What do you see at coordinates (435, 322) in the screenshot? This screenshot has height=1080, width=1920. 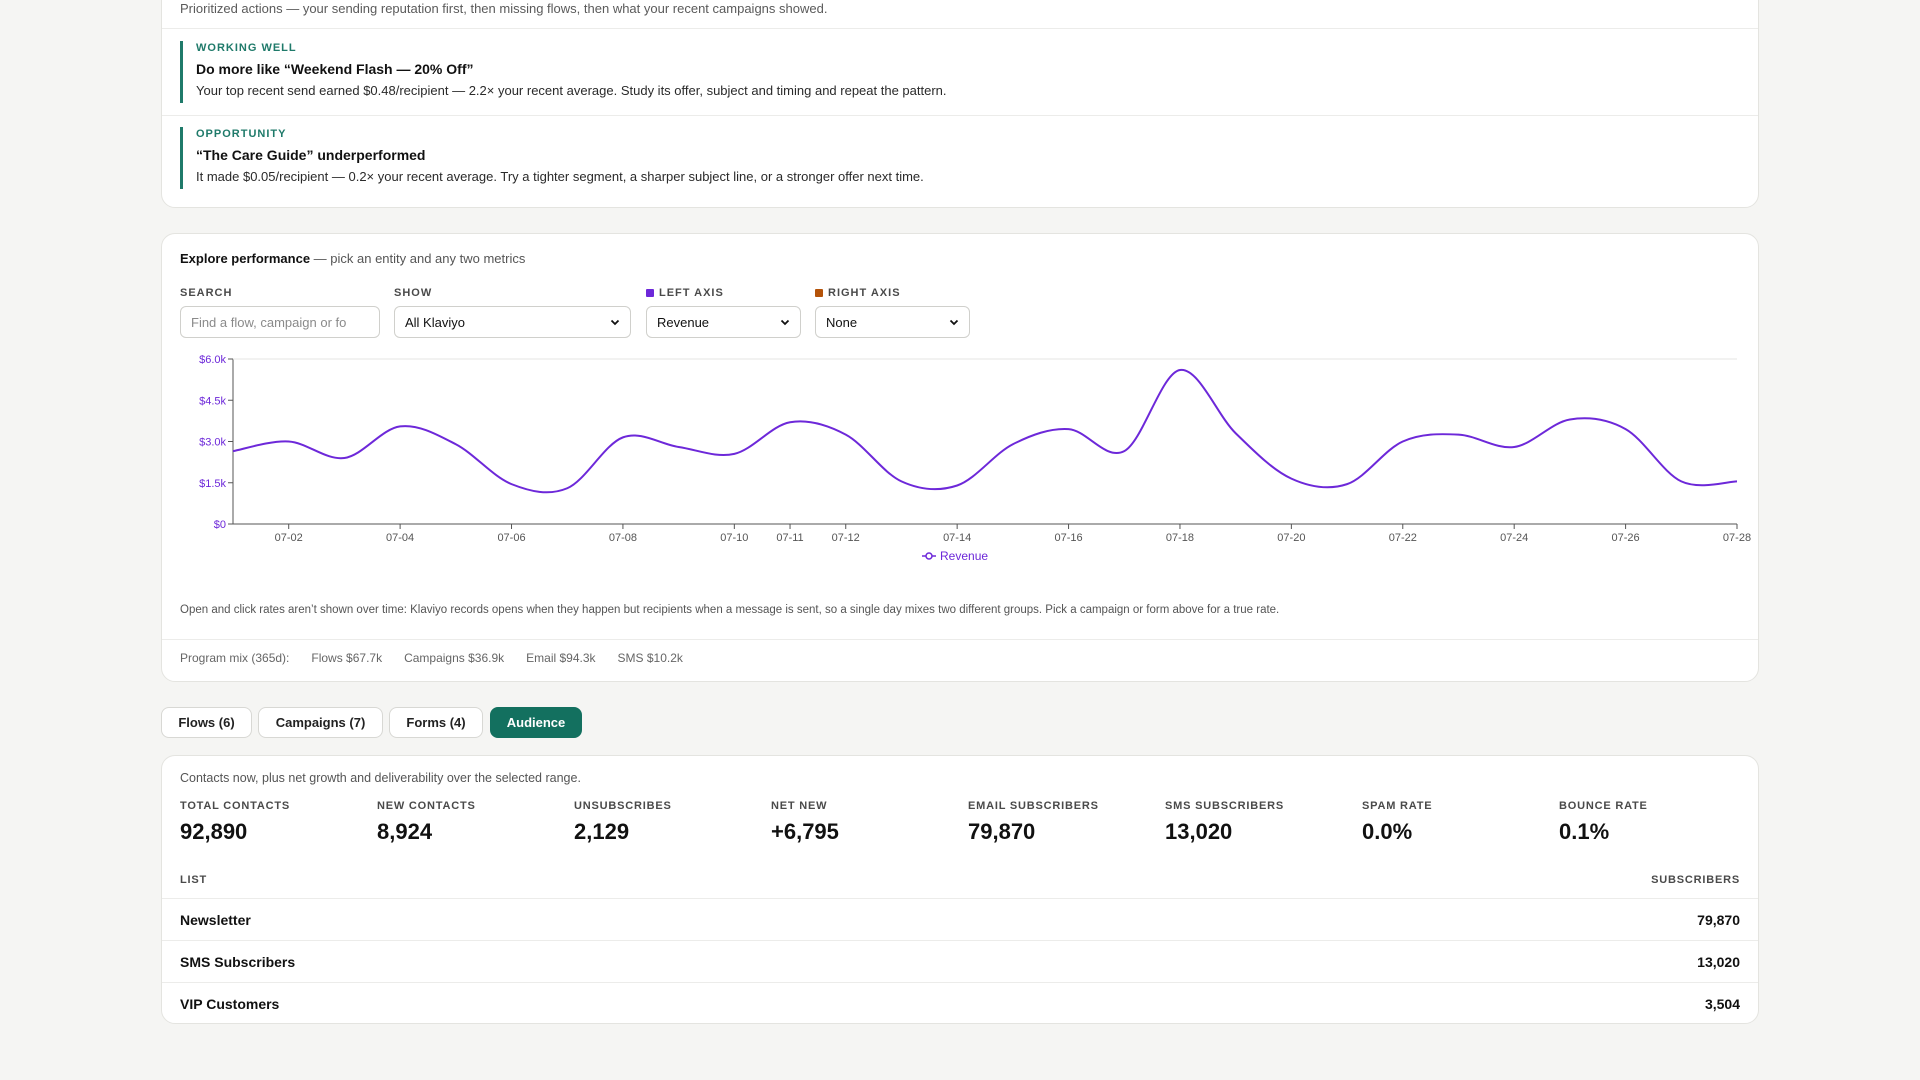 I see `show-select-value: All Klaviyo` at bounding box center [435, 322].